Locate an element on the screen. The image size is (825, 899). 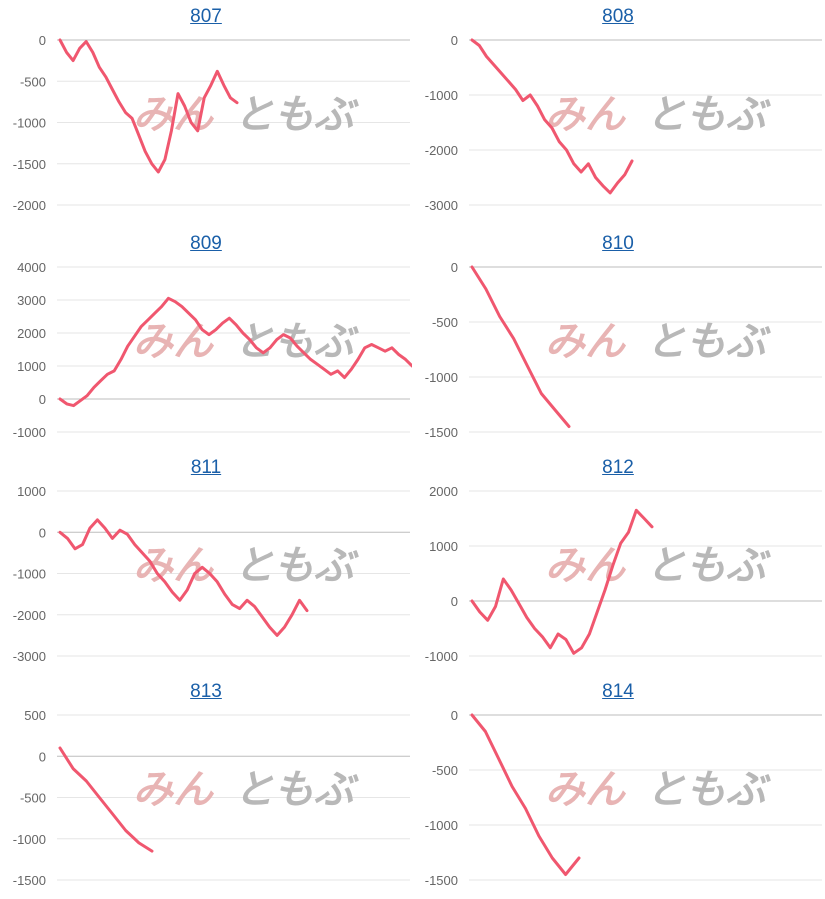
line-chart: 0 -500 -1000 -1500 -2000 みん ともぶ is located at coordinates (211, 123).